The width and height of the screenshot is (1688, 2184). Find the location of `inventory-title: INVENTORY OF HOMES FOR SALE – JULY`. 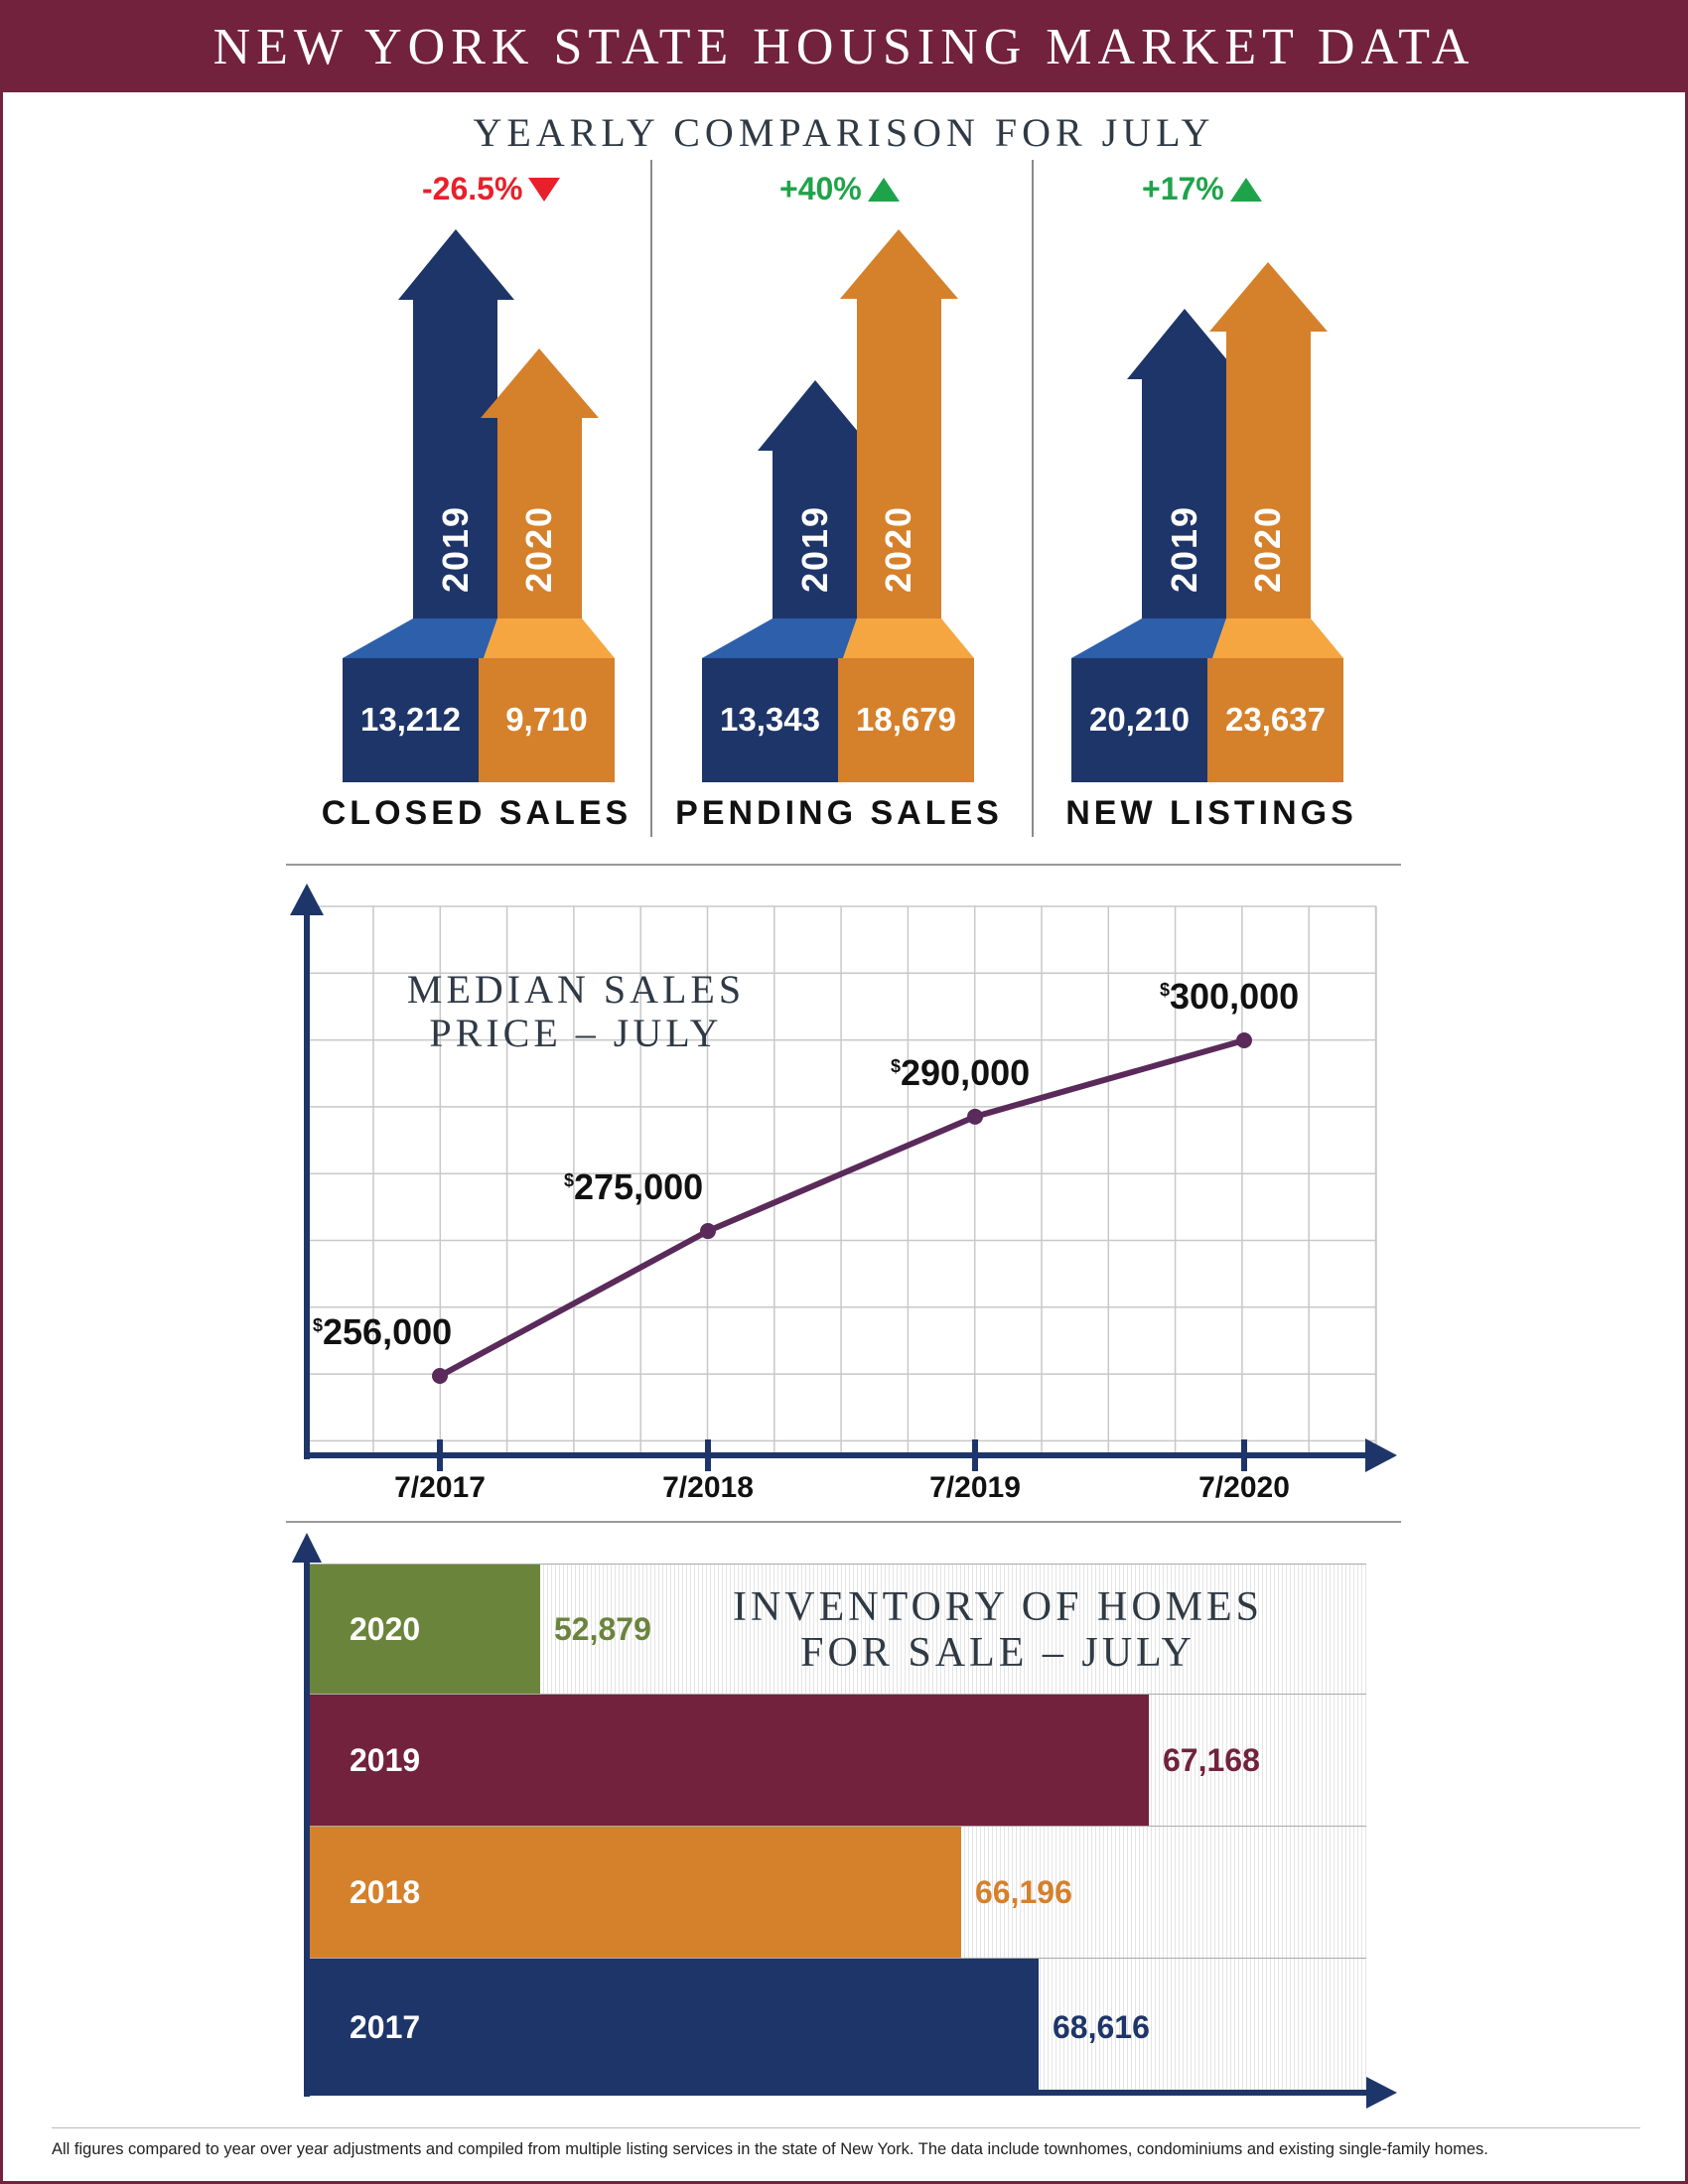

inventory-title: INVENTORY OF HOMES FOR SALE – JULY is located at coordinates (998, 1630).